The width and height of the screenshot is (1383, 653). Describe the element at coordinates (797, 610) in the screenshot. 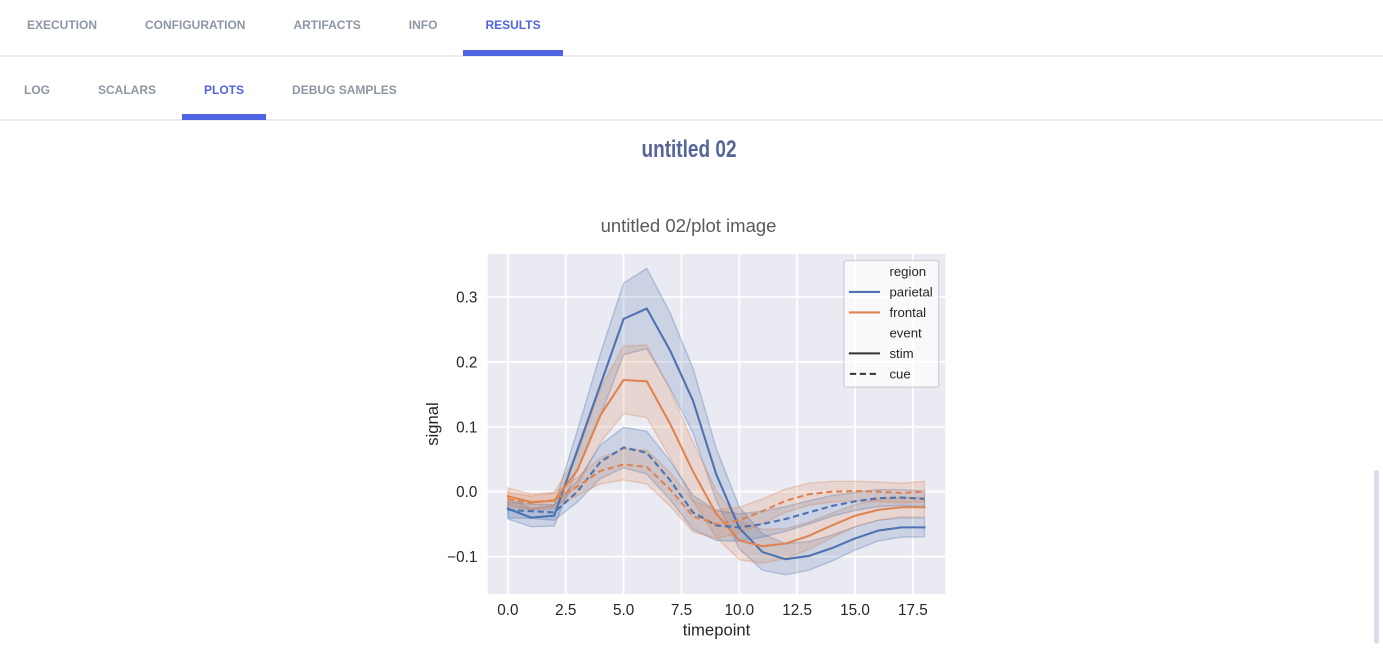

I see `svg-text: 12.5` at that location.